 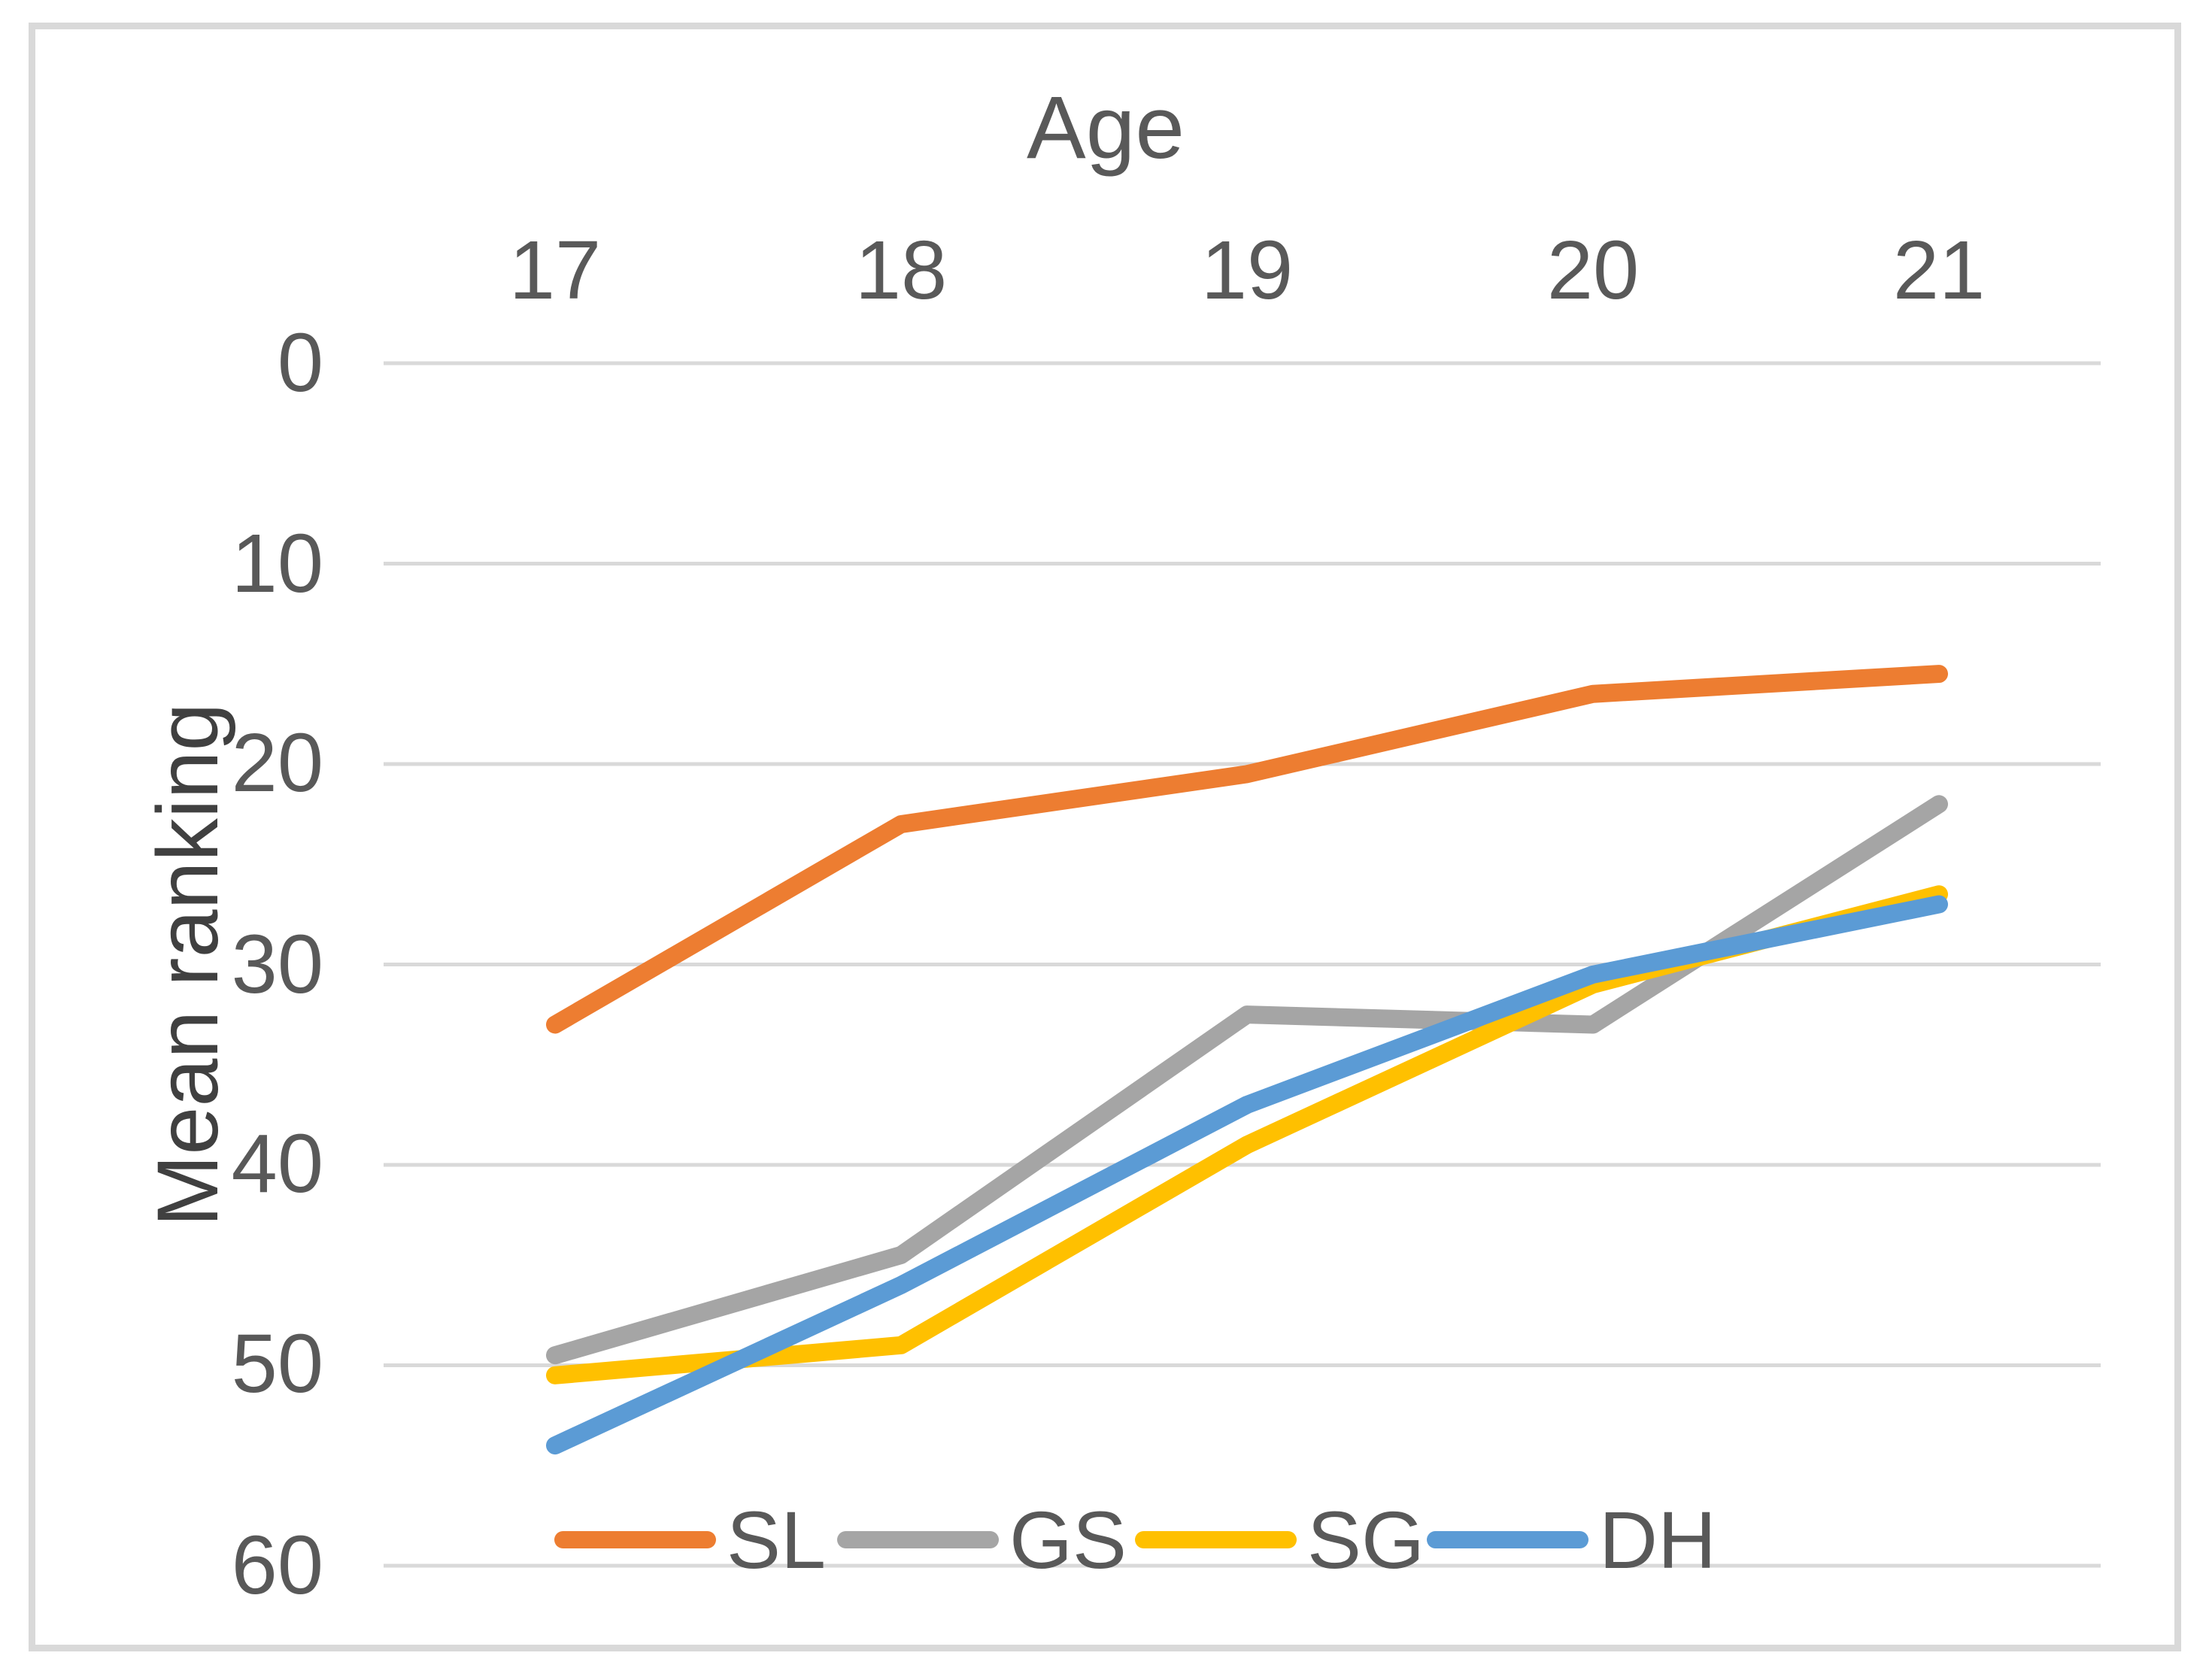 I want to click on y-tick-label-20: 20, so click(x=277, y=763).